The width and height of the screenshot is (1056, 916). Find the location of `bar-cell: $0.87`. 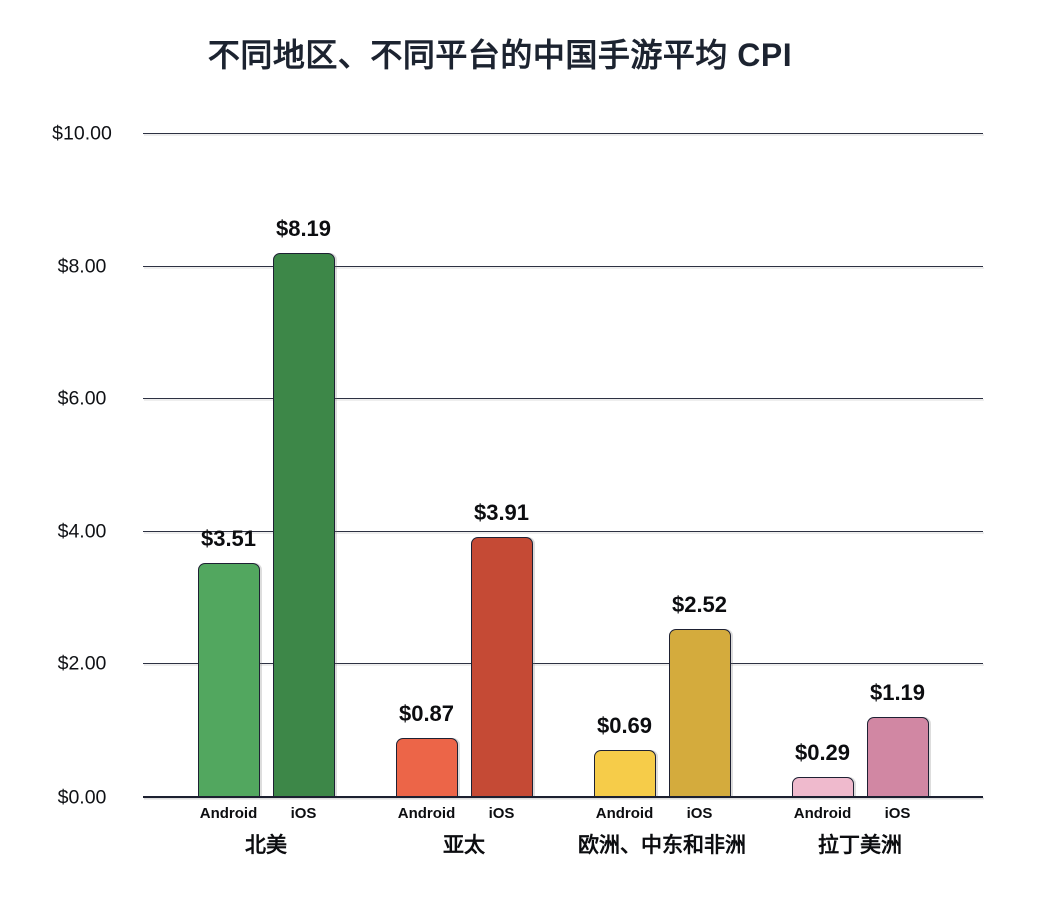

bar-cell: $0.87 is located at coordinates (426, 464).